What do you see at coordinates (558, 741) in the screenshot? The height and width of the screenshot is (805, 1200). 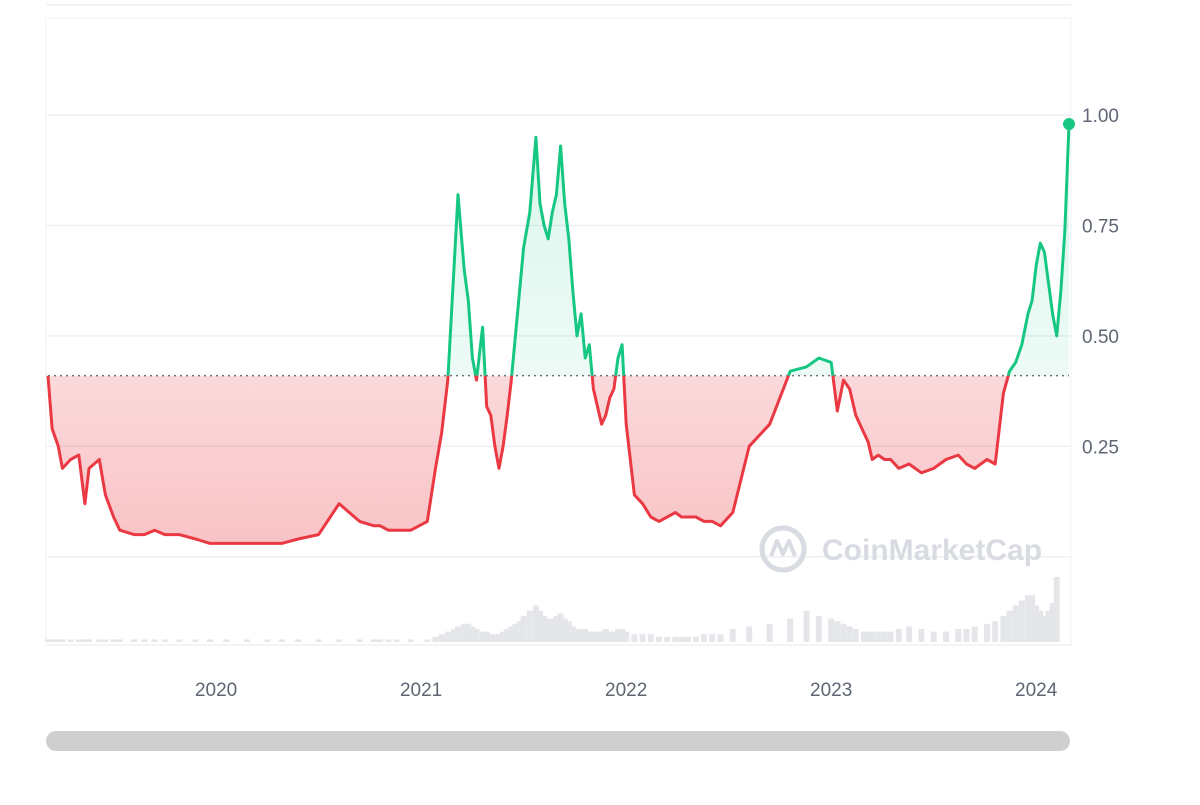 I see `time-range-scrollbar` at bounding box center [558, 741].